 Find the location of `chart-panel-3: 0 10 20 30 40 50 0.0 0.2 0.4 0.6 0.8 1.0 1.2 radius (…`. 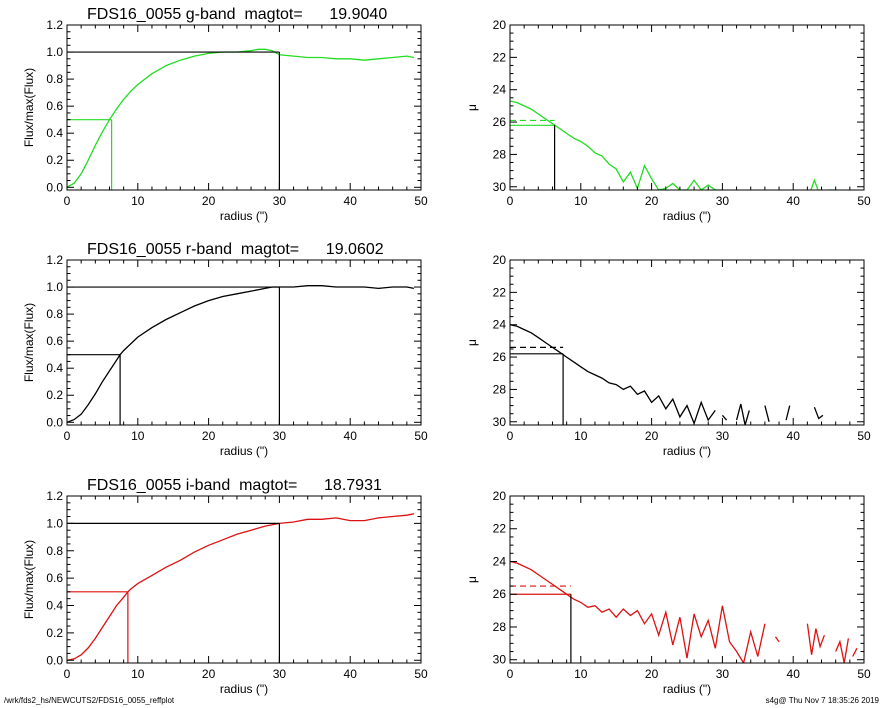

chart-panel-3: 0 10 20 30 40 50 0.0 0.2 0.4 0.6 0.8 1.0 1.2 radius (… is located at coordinates (225, 349).